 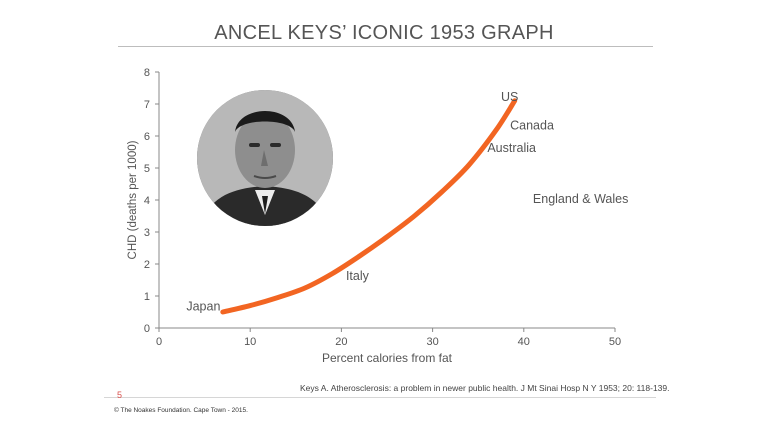 What do you see at coordinates (147, 297) in the screenshot?
I see `y-tick-label: 1` at bounding box center [147, 297].